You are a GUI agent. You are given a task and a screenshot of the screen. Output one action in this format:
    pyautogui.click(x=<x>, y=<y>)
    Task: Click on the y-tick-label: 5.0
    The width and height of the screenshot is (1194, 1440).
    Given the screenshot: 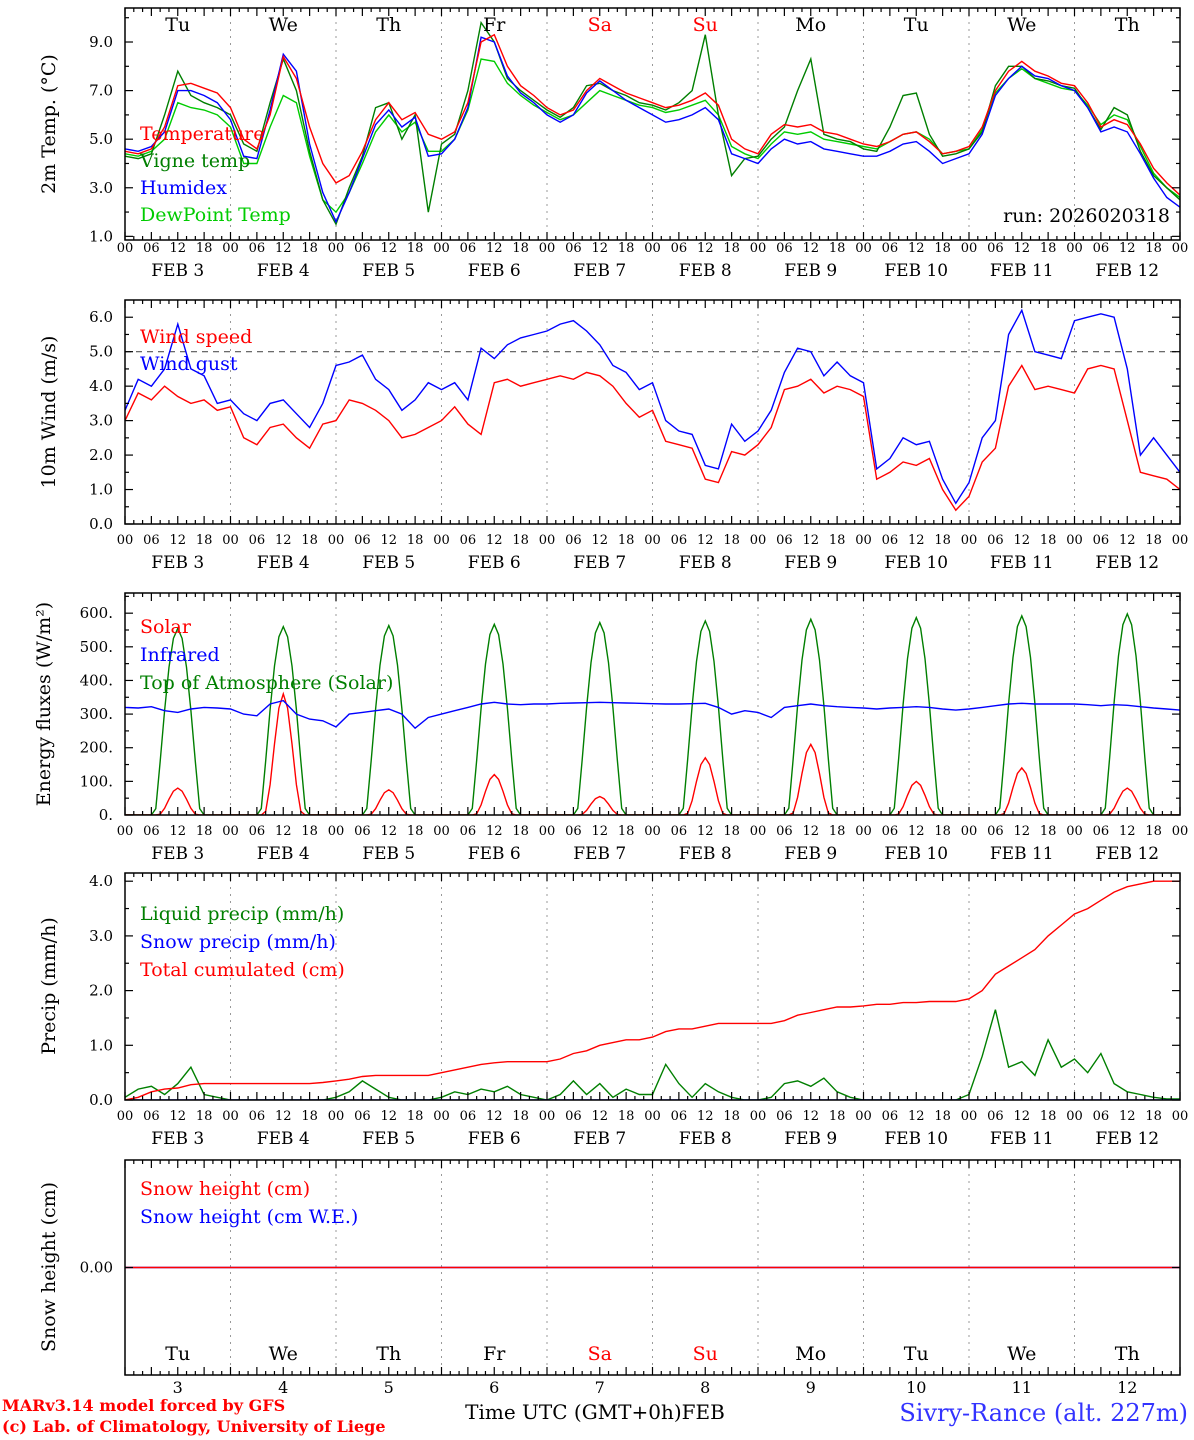 What is the action you would take?
    pyautogui.click(x=101, y=352)
    